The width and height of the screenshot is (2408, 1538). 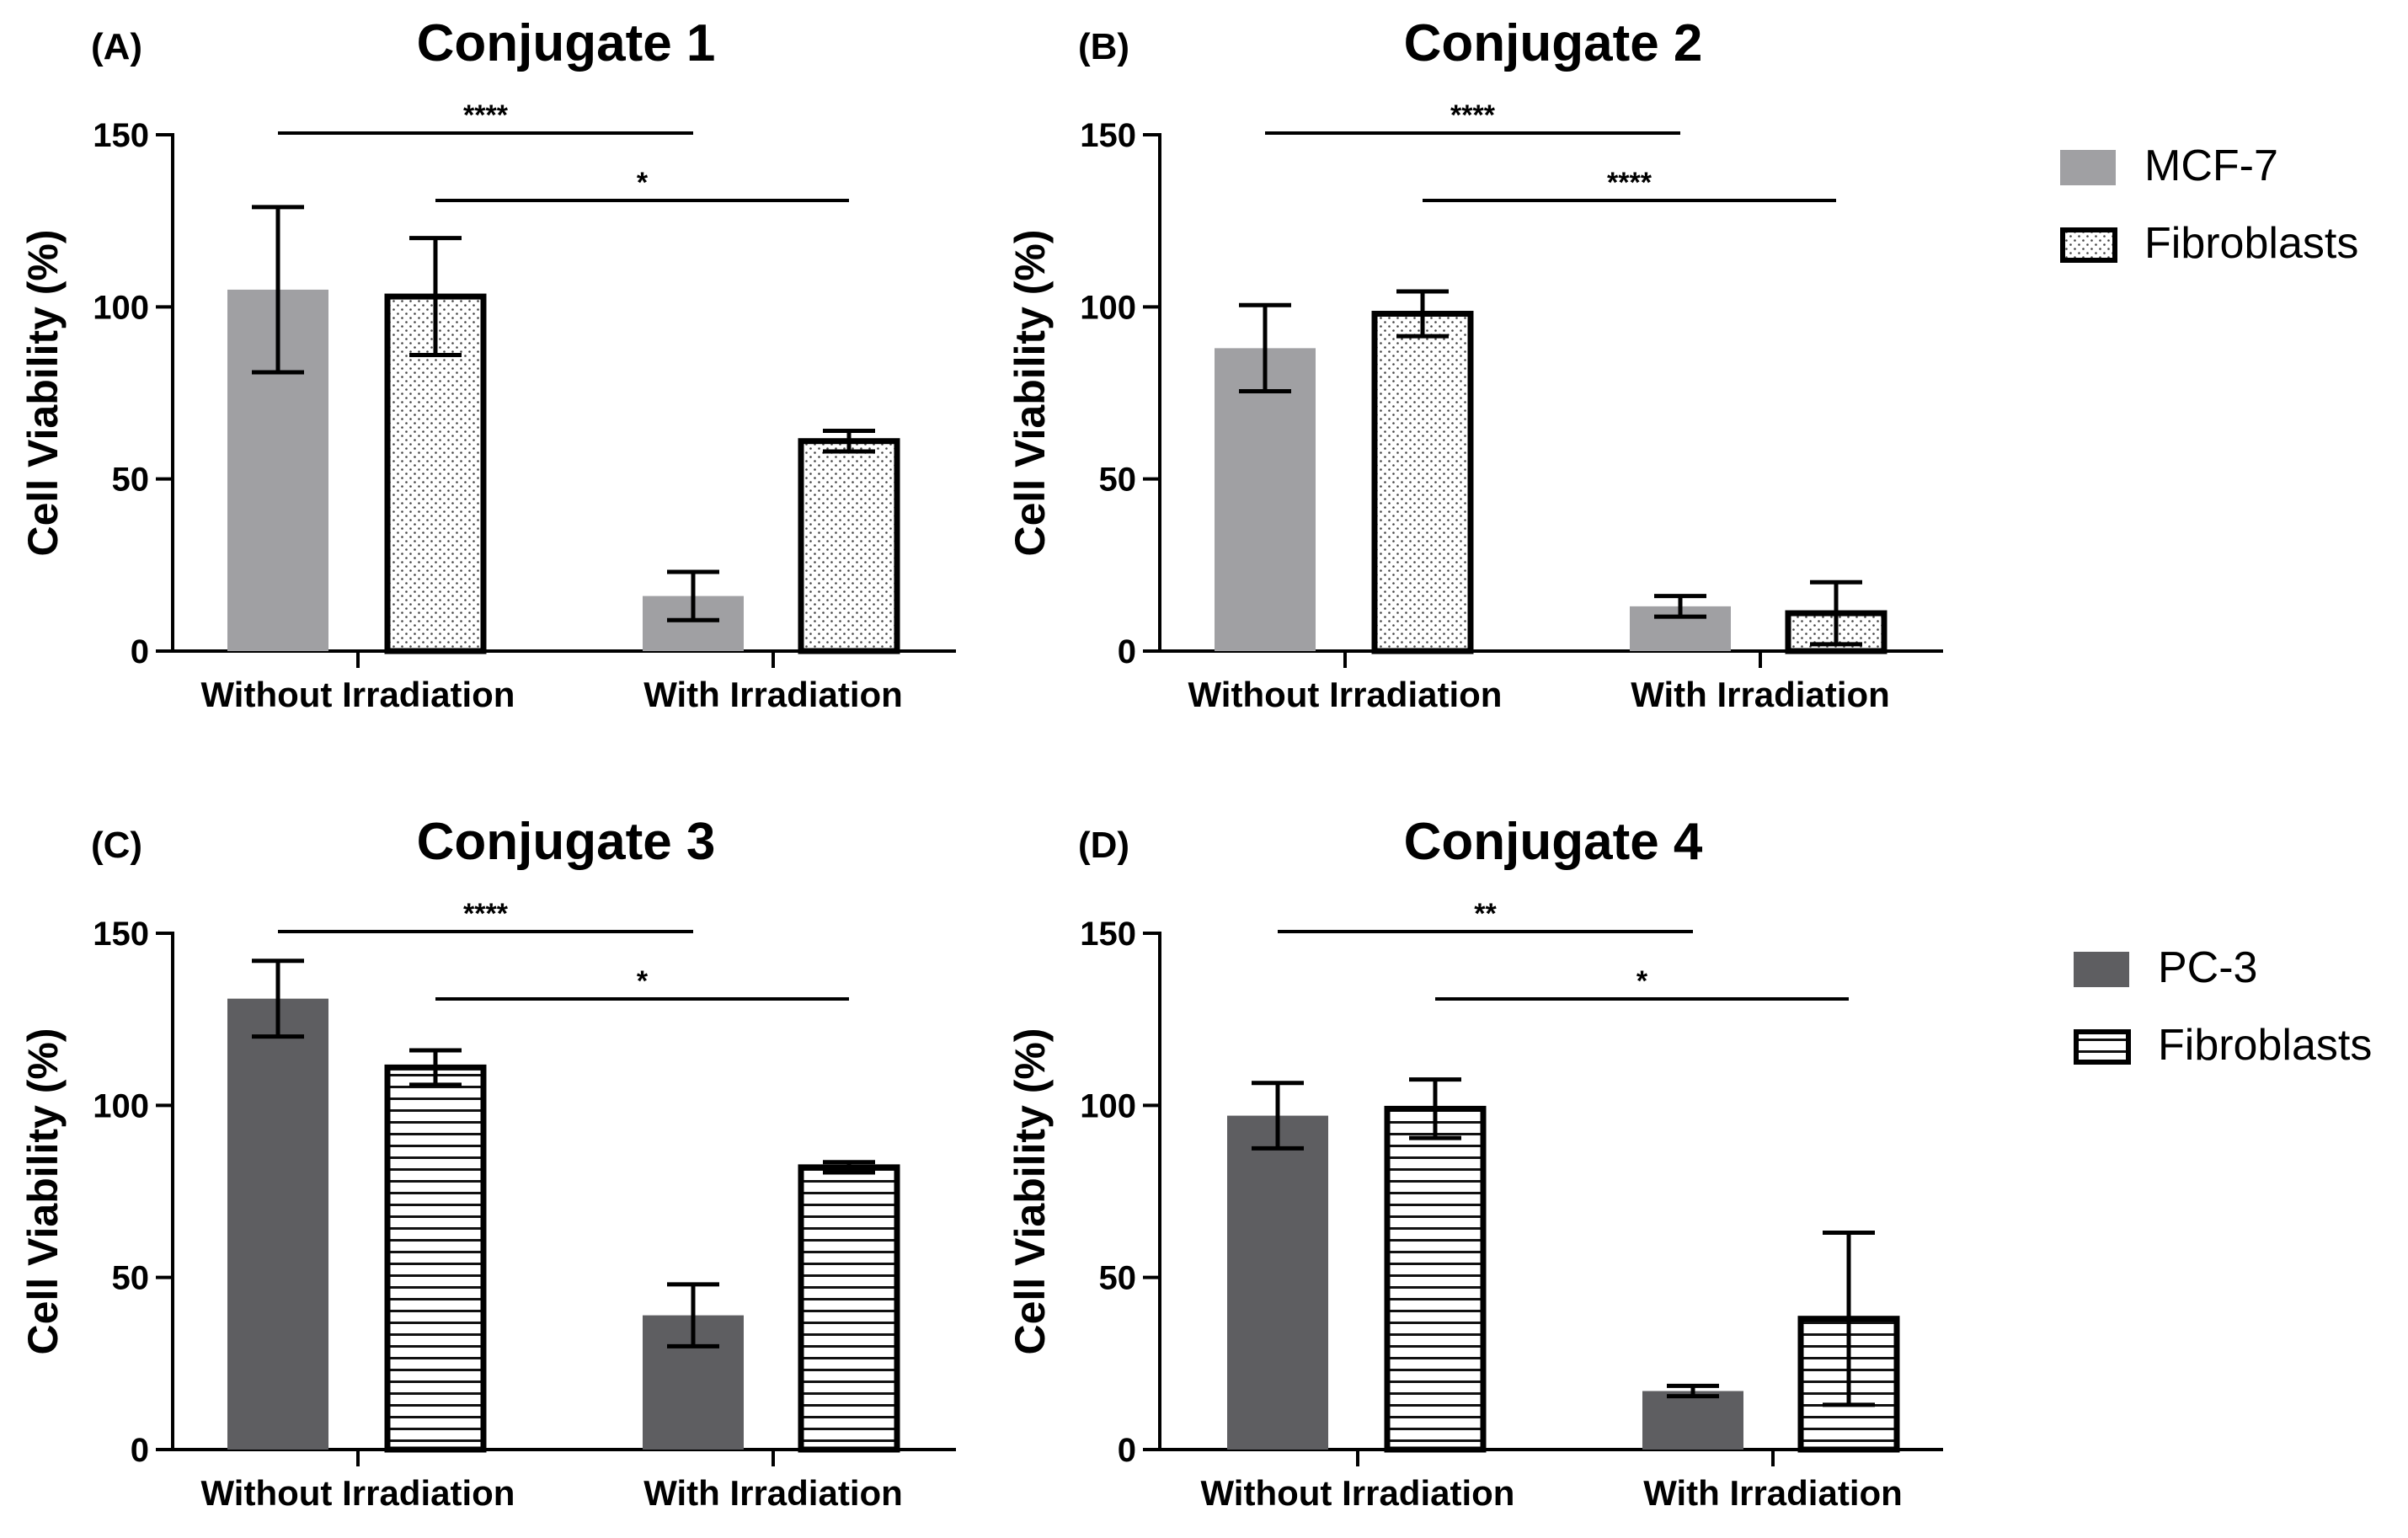 What do you see at coordinates (1553, 842) in the screenshot?
I see `chart-title: Conjugate 4` at bounding box center [1553, 842].